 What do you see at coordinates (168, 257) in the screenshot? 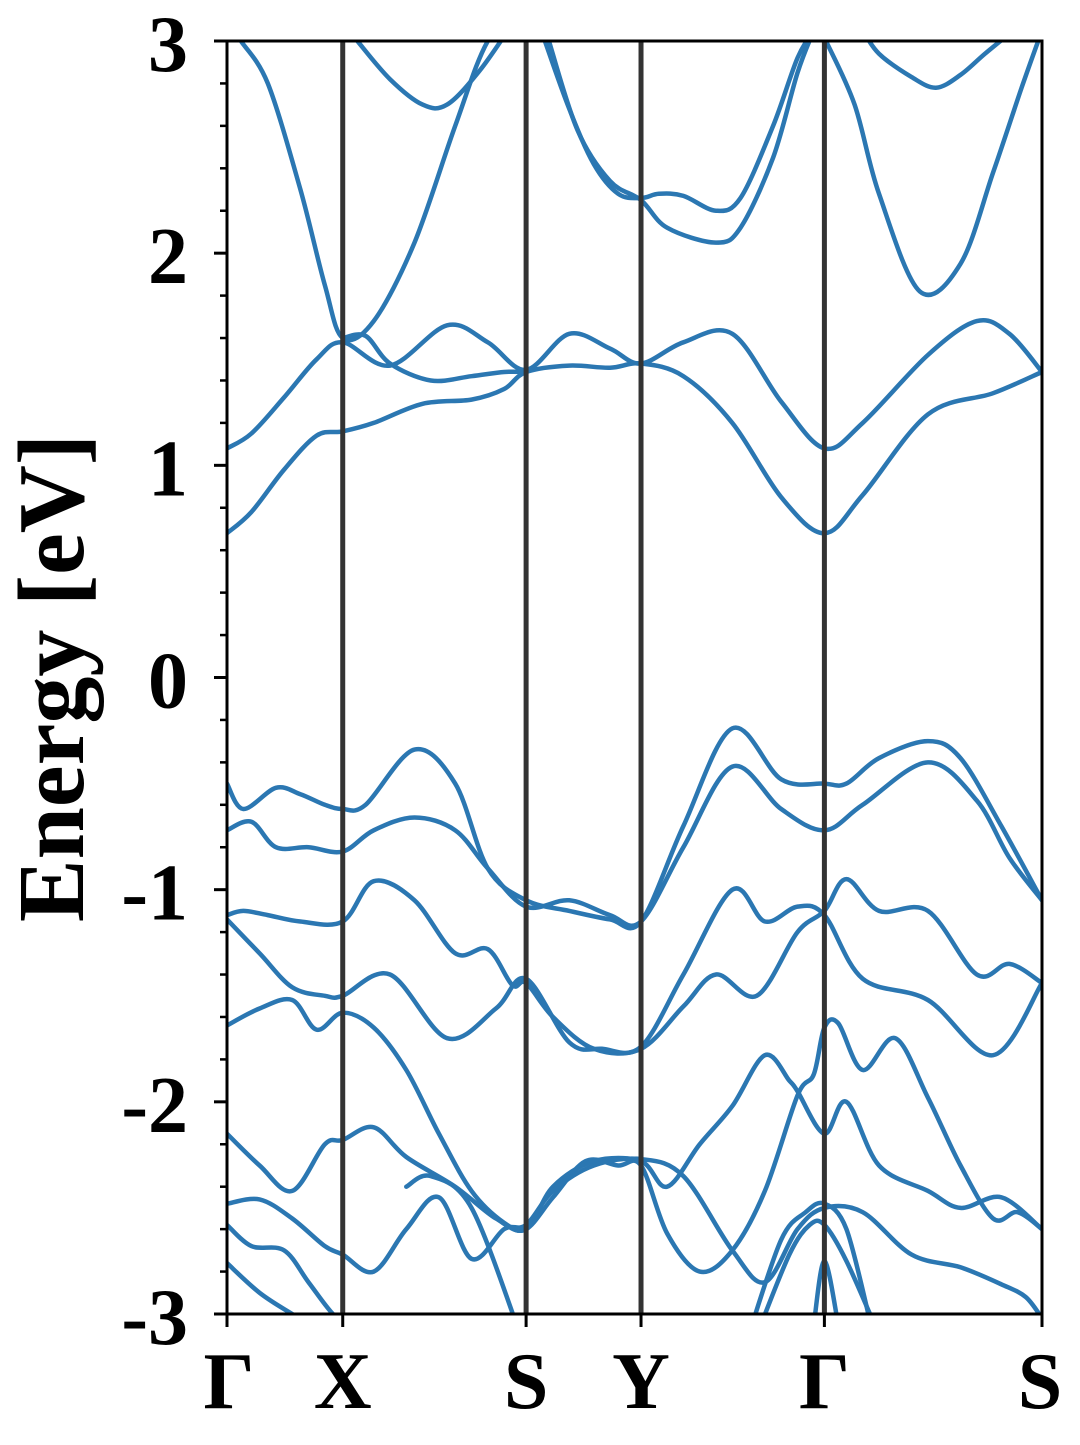
I see `y-tick-label: 2` at bounding box center [168, 257].